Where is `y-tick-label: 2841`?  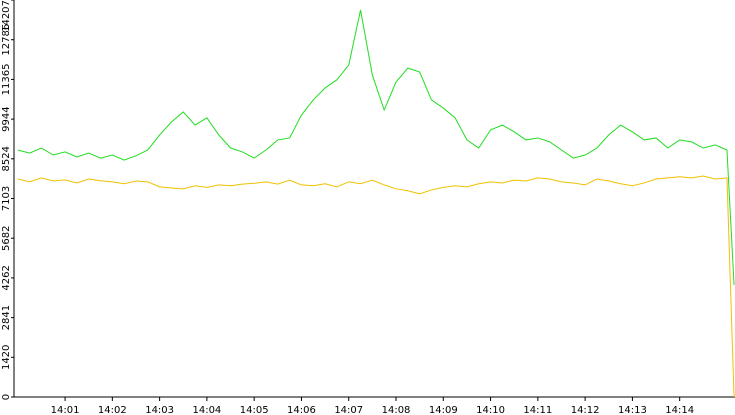 y-tick-label: 2841 is located at coordinates (6, 317).